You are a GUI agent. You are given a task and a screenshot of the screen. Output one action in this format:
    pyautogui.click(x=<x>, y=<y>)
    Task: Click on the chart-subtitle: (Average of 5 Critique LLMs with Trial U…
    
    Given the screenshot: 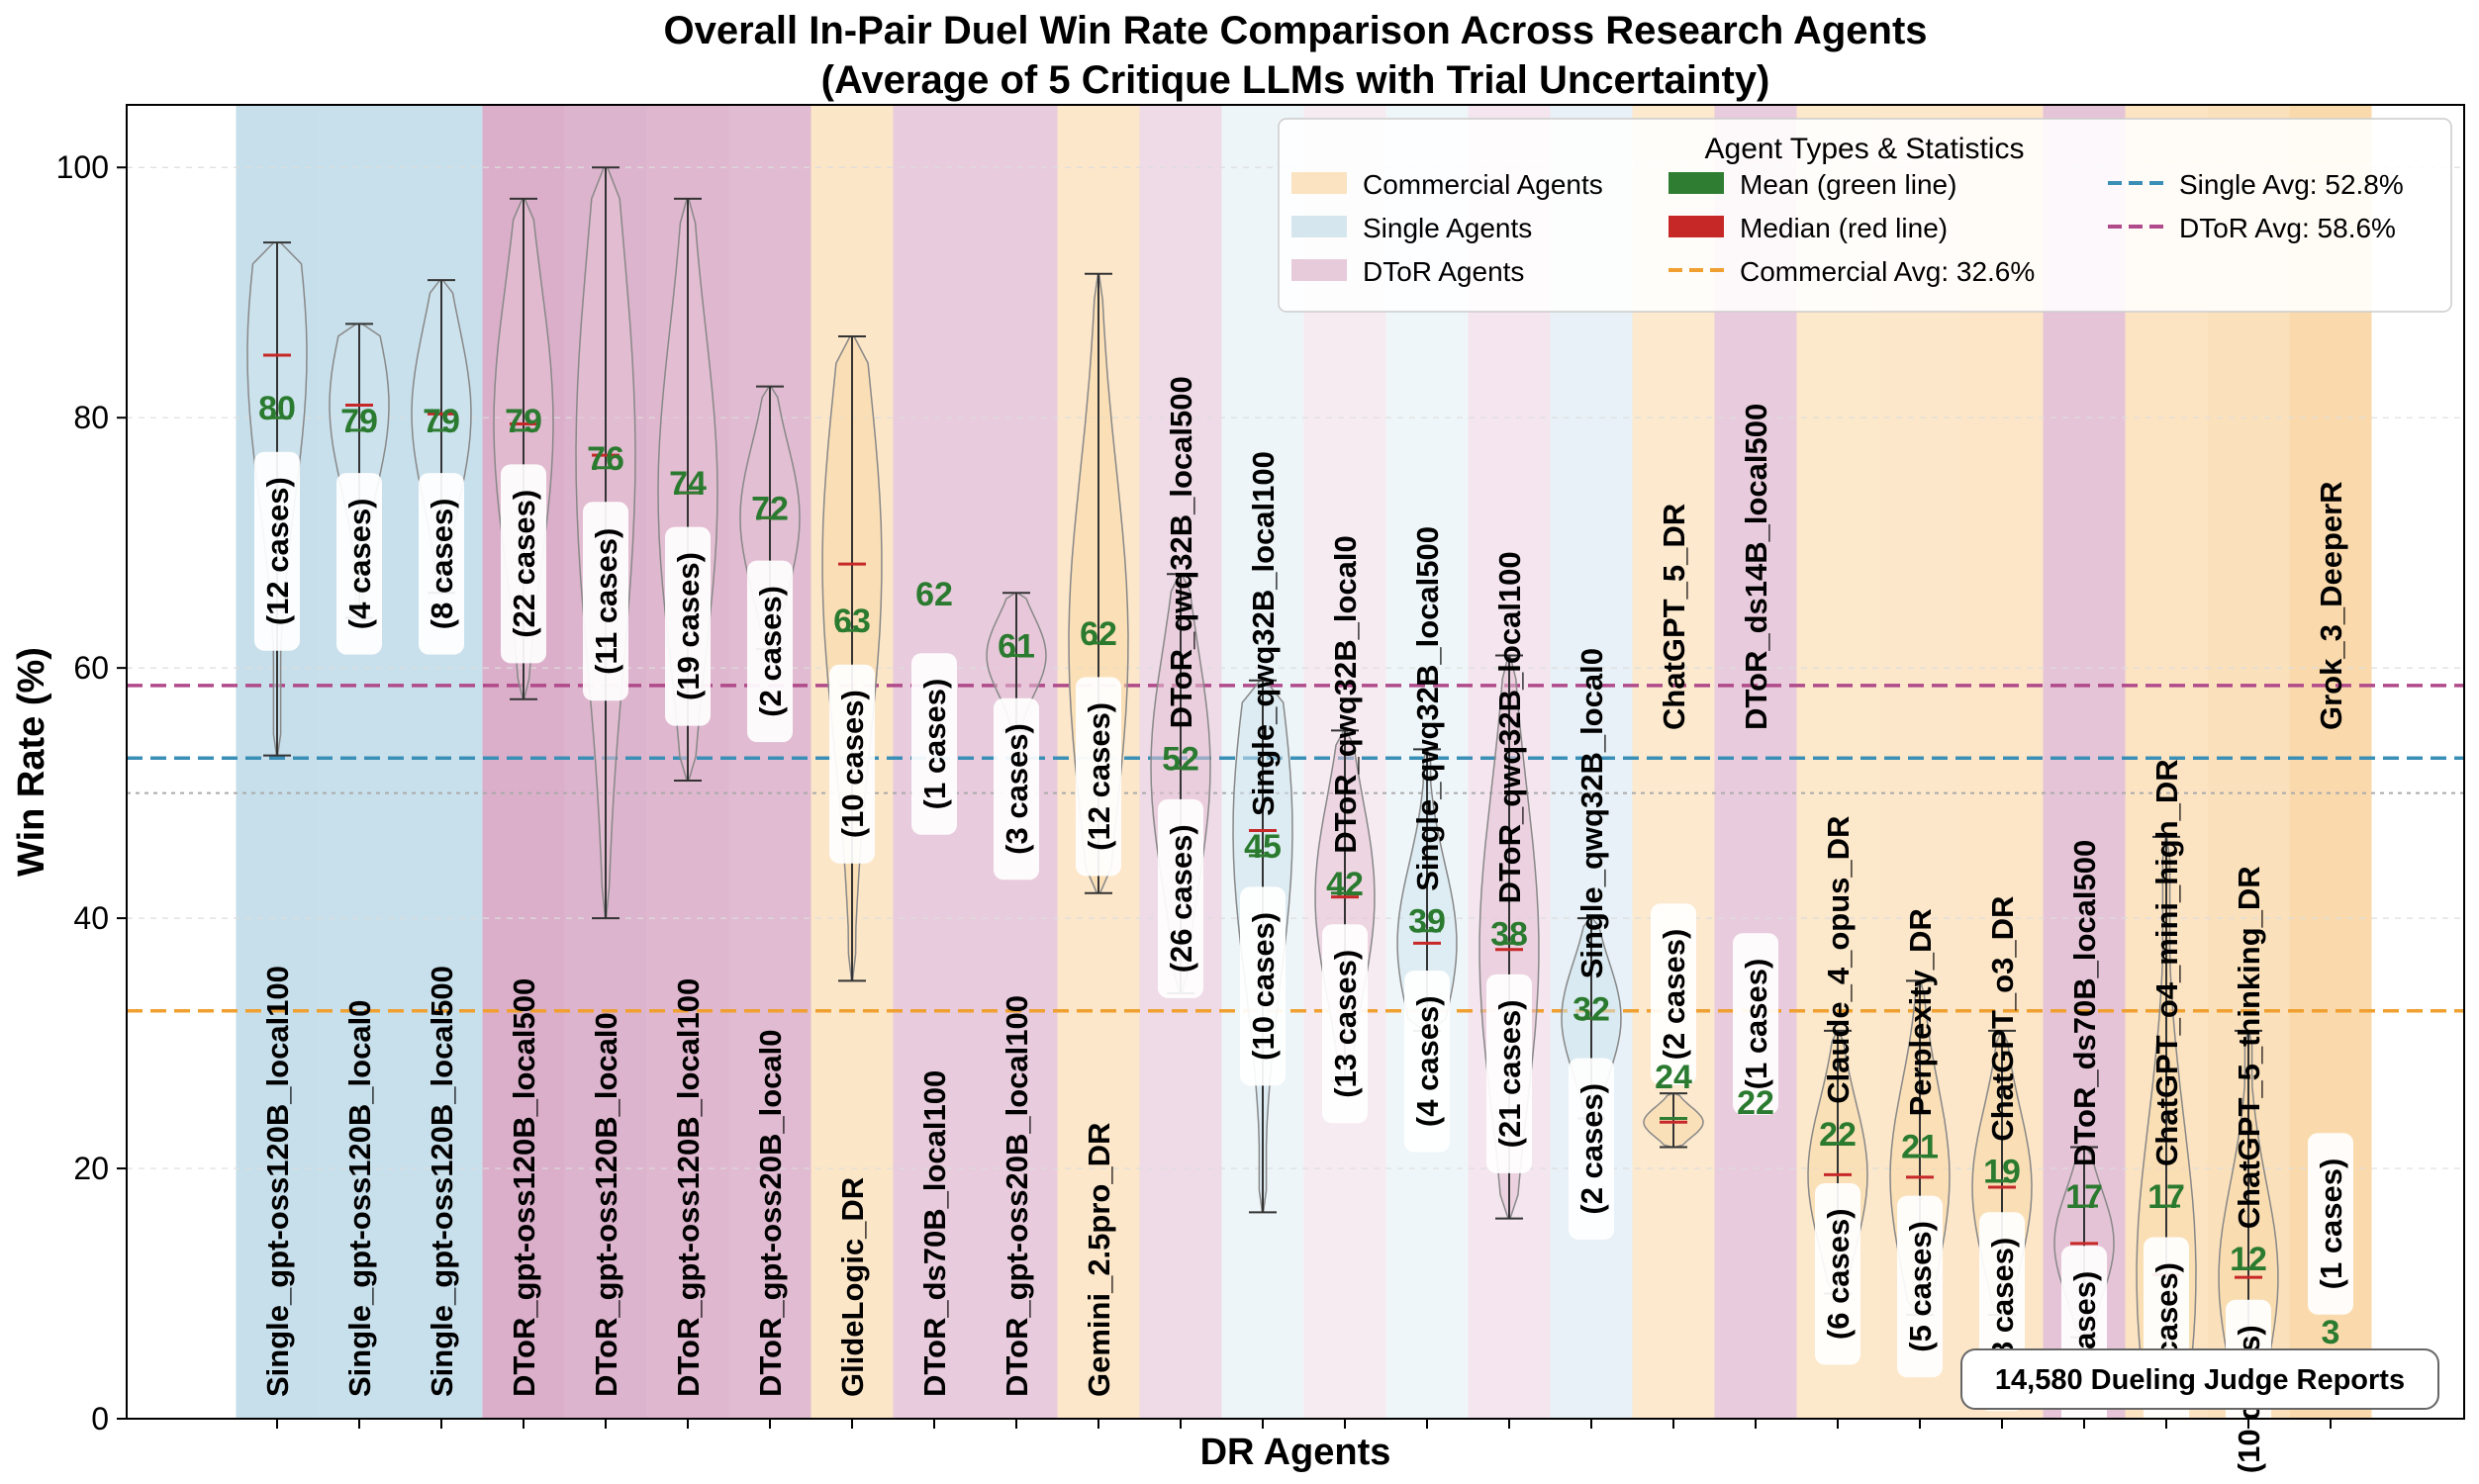 What is the action you would take?
    pyautogui.click(x=1295, y=80)
    